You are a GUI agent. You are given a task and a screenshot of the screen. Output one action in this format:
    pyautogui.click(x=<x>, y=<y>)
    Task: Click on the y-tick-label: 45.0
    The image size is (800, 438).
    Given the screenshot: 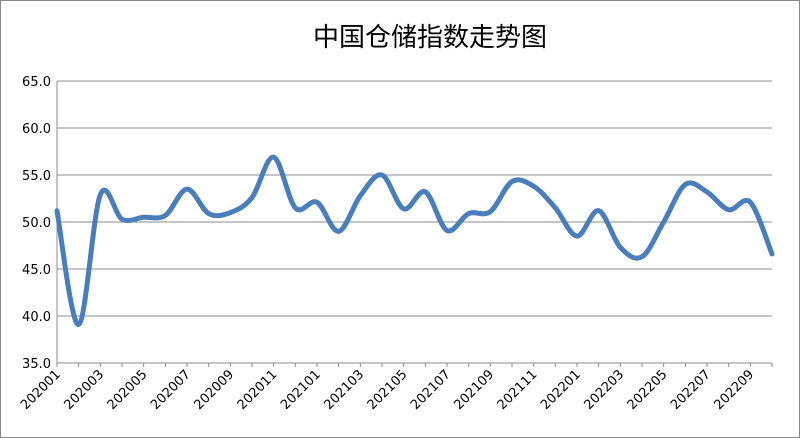 What is the action you would take?
    pyautogui.click(x=36, y=270)
    